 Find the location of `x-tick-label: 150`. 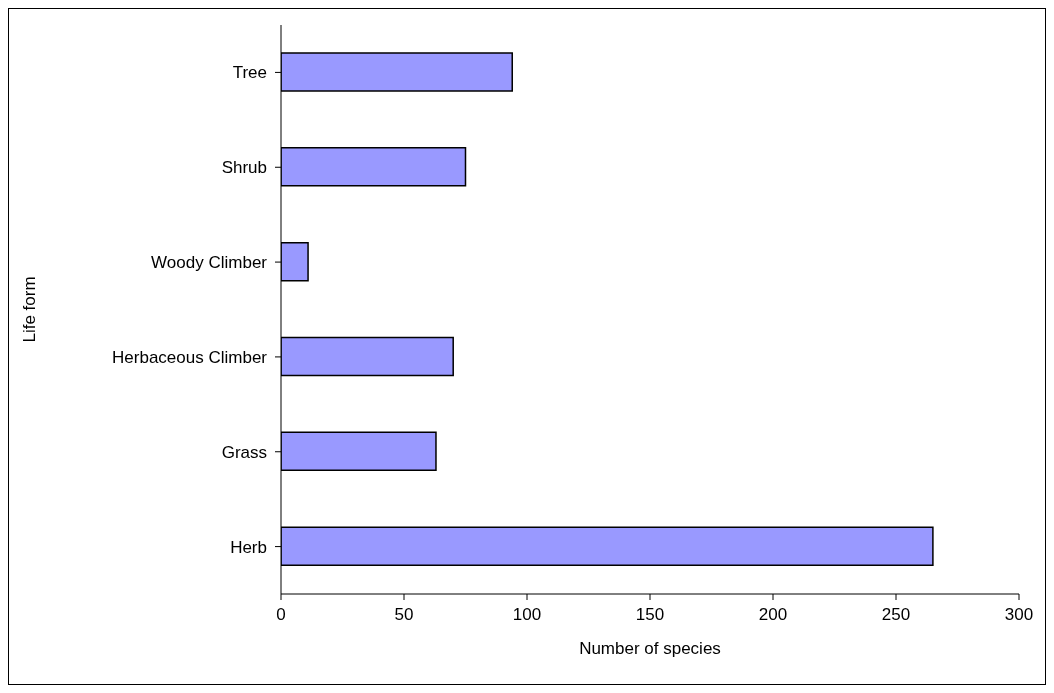

x-tick-label: 150 is located at coordinates (650, 615).